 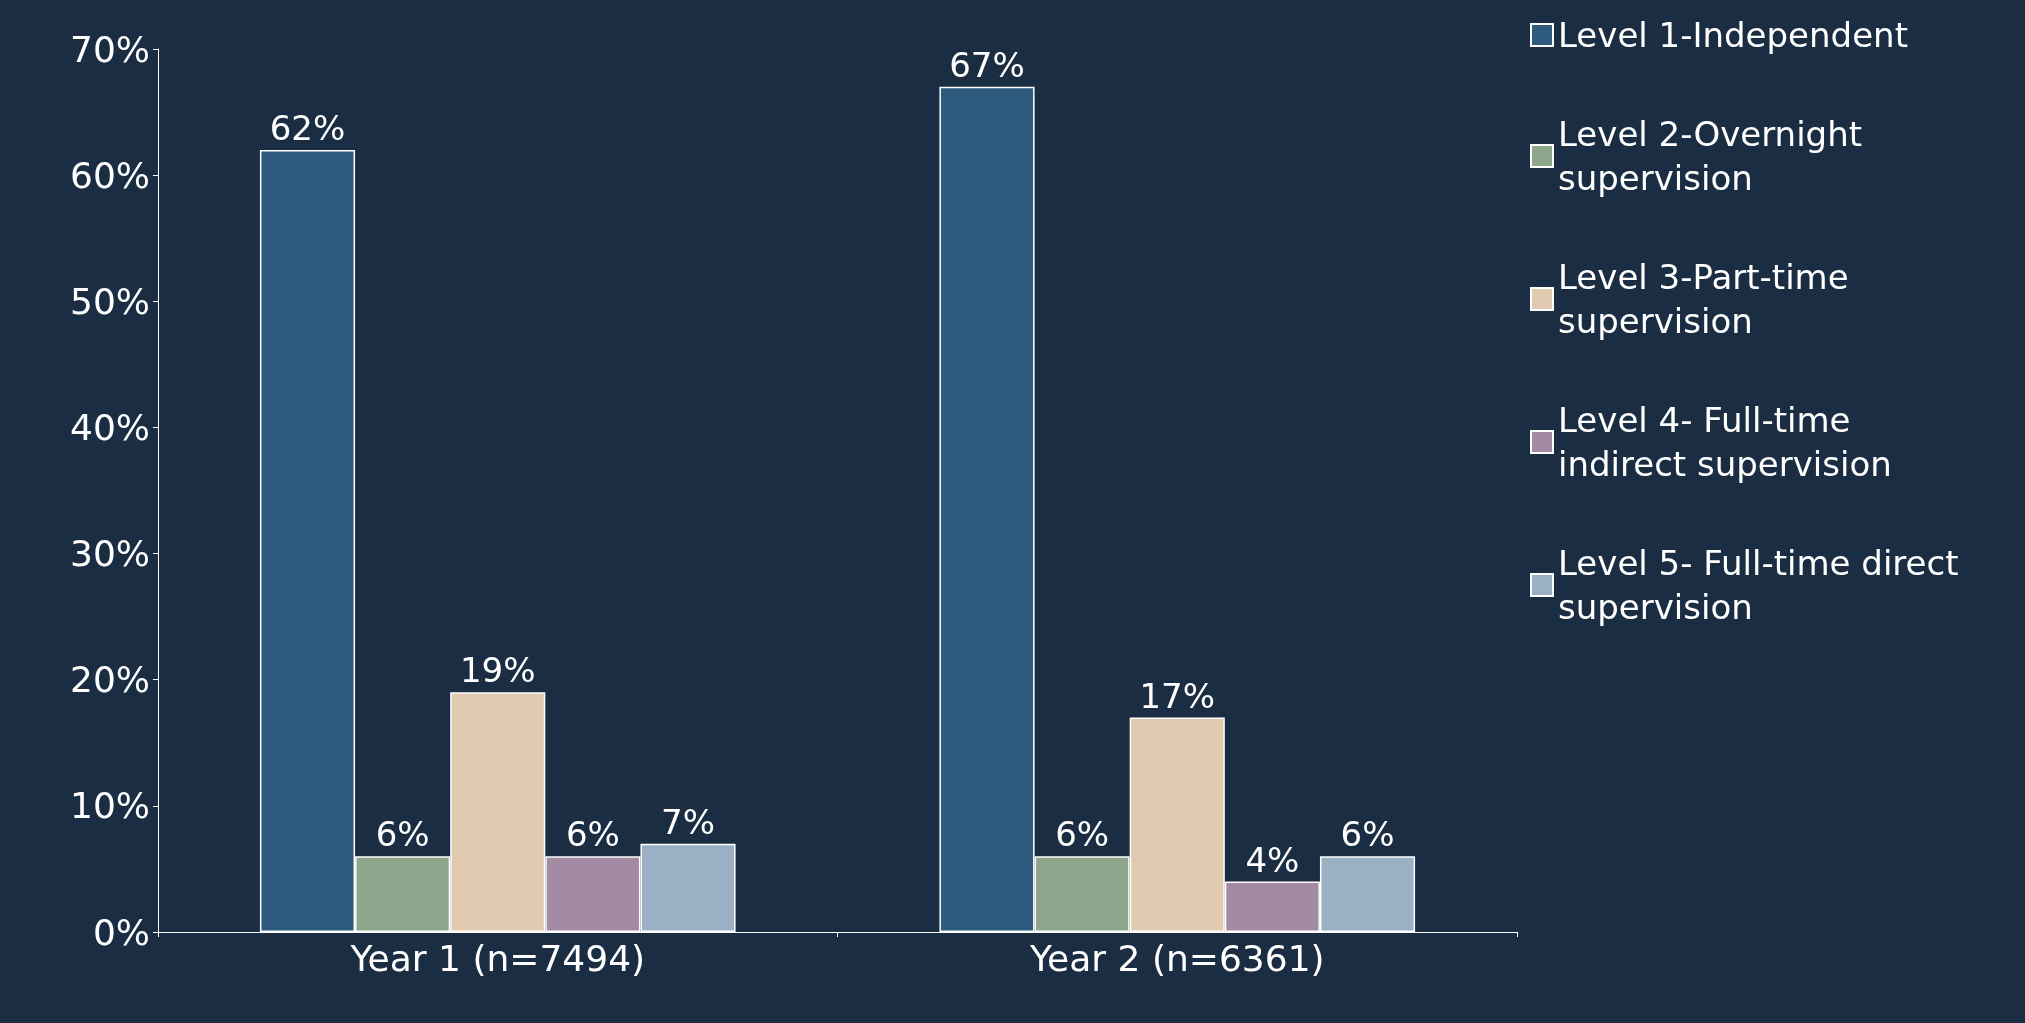 What do you see at coordinates (307, 127) in the screenshot?
I see `data-label: 62%` at bounding box center [307, 127].